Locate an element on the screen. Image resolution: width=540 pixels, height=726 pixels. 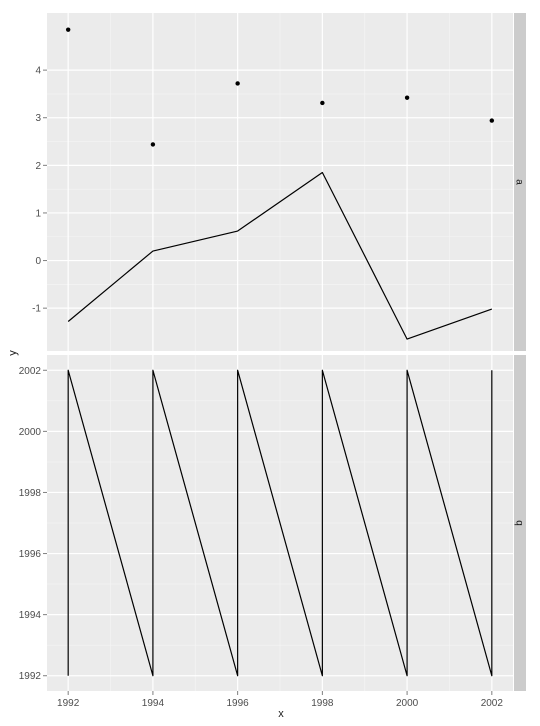
y-tick-label: 1992 is located at coordinates (30, 676).